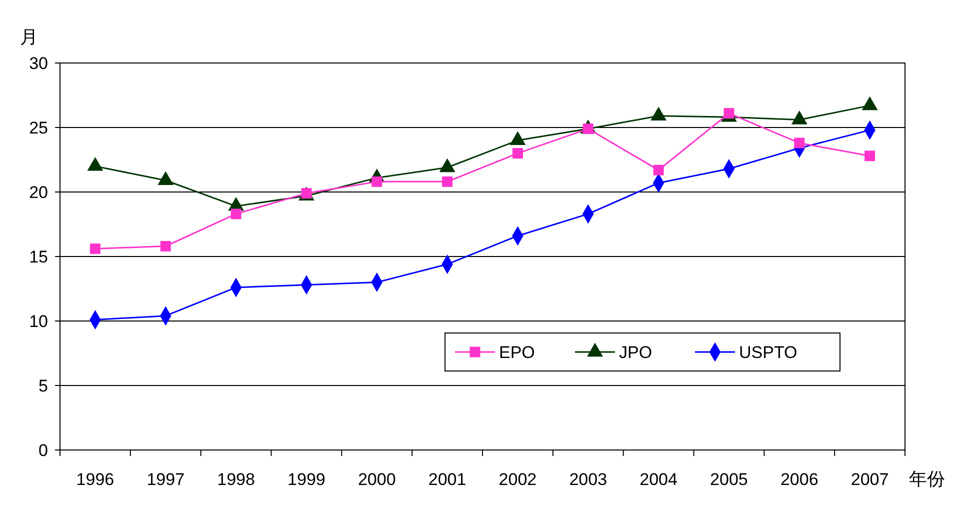 This screenshot has width=960, height=505. Describe the element at coordinates (799, 479) in the screenshot. I see `x-tick-label: 2006` at that location.